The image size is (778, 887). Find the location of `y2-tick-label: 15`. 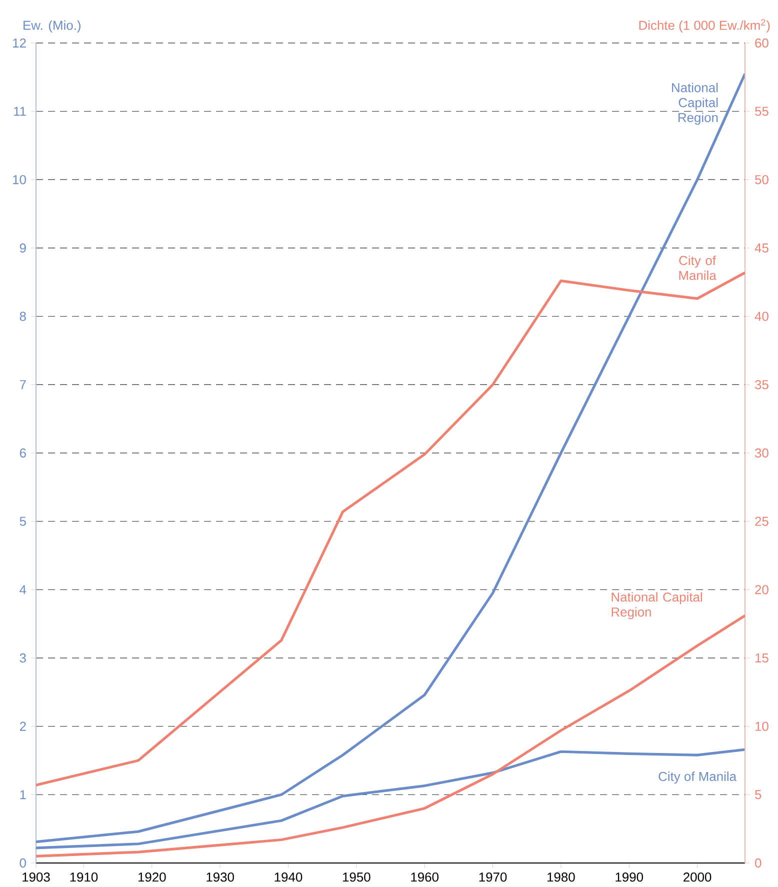

y2-tick-label: 15 is located at coordinates (762, 658).